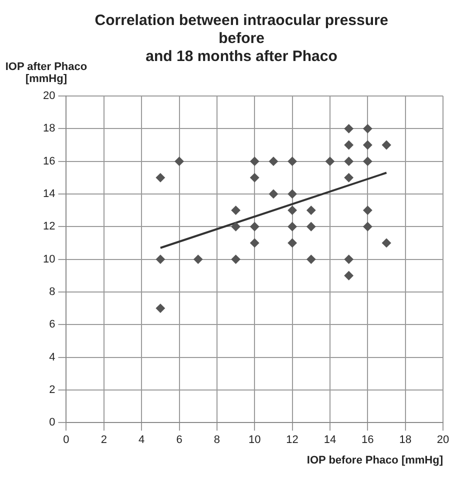  Describe the element at coordinates (66, 440) in the screenshot. I see `x-tick-label: 0` at that location.